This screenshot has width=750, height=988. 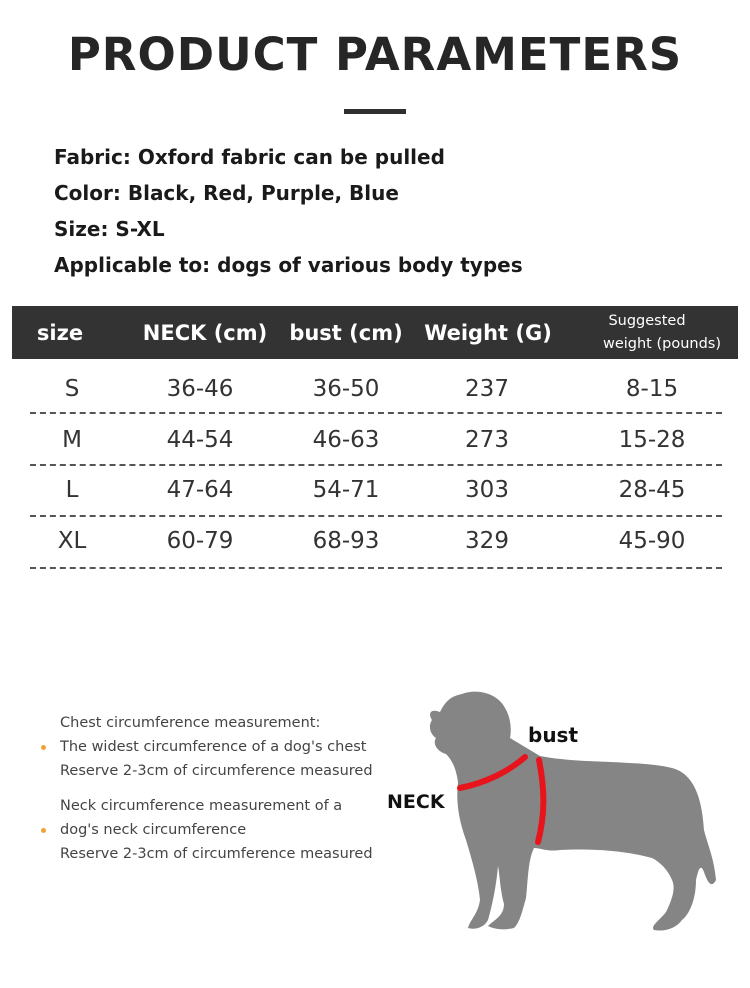 What do you see at coordinates (200, 540) in the screenshot?
I see `cell-neck: 60-79` at bounding box center [200, 540].